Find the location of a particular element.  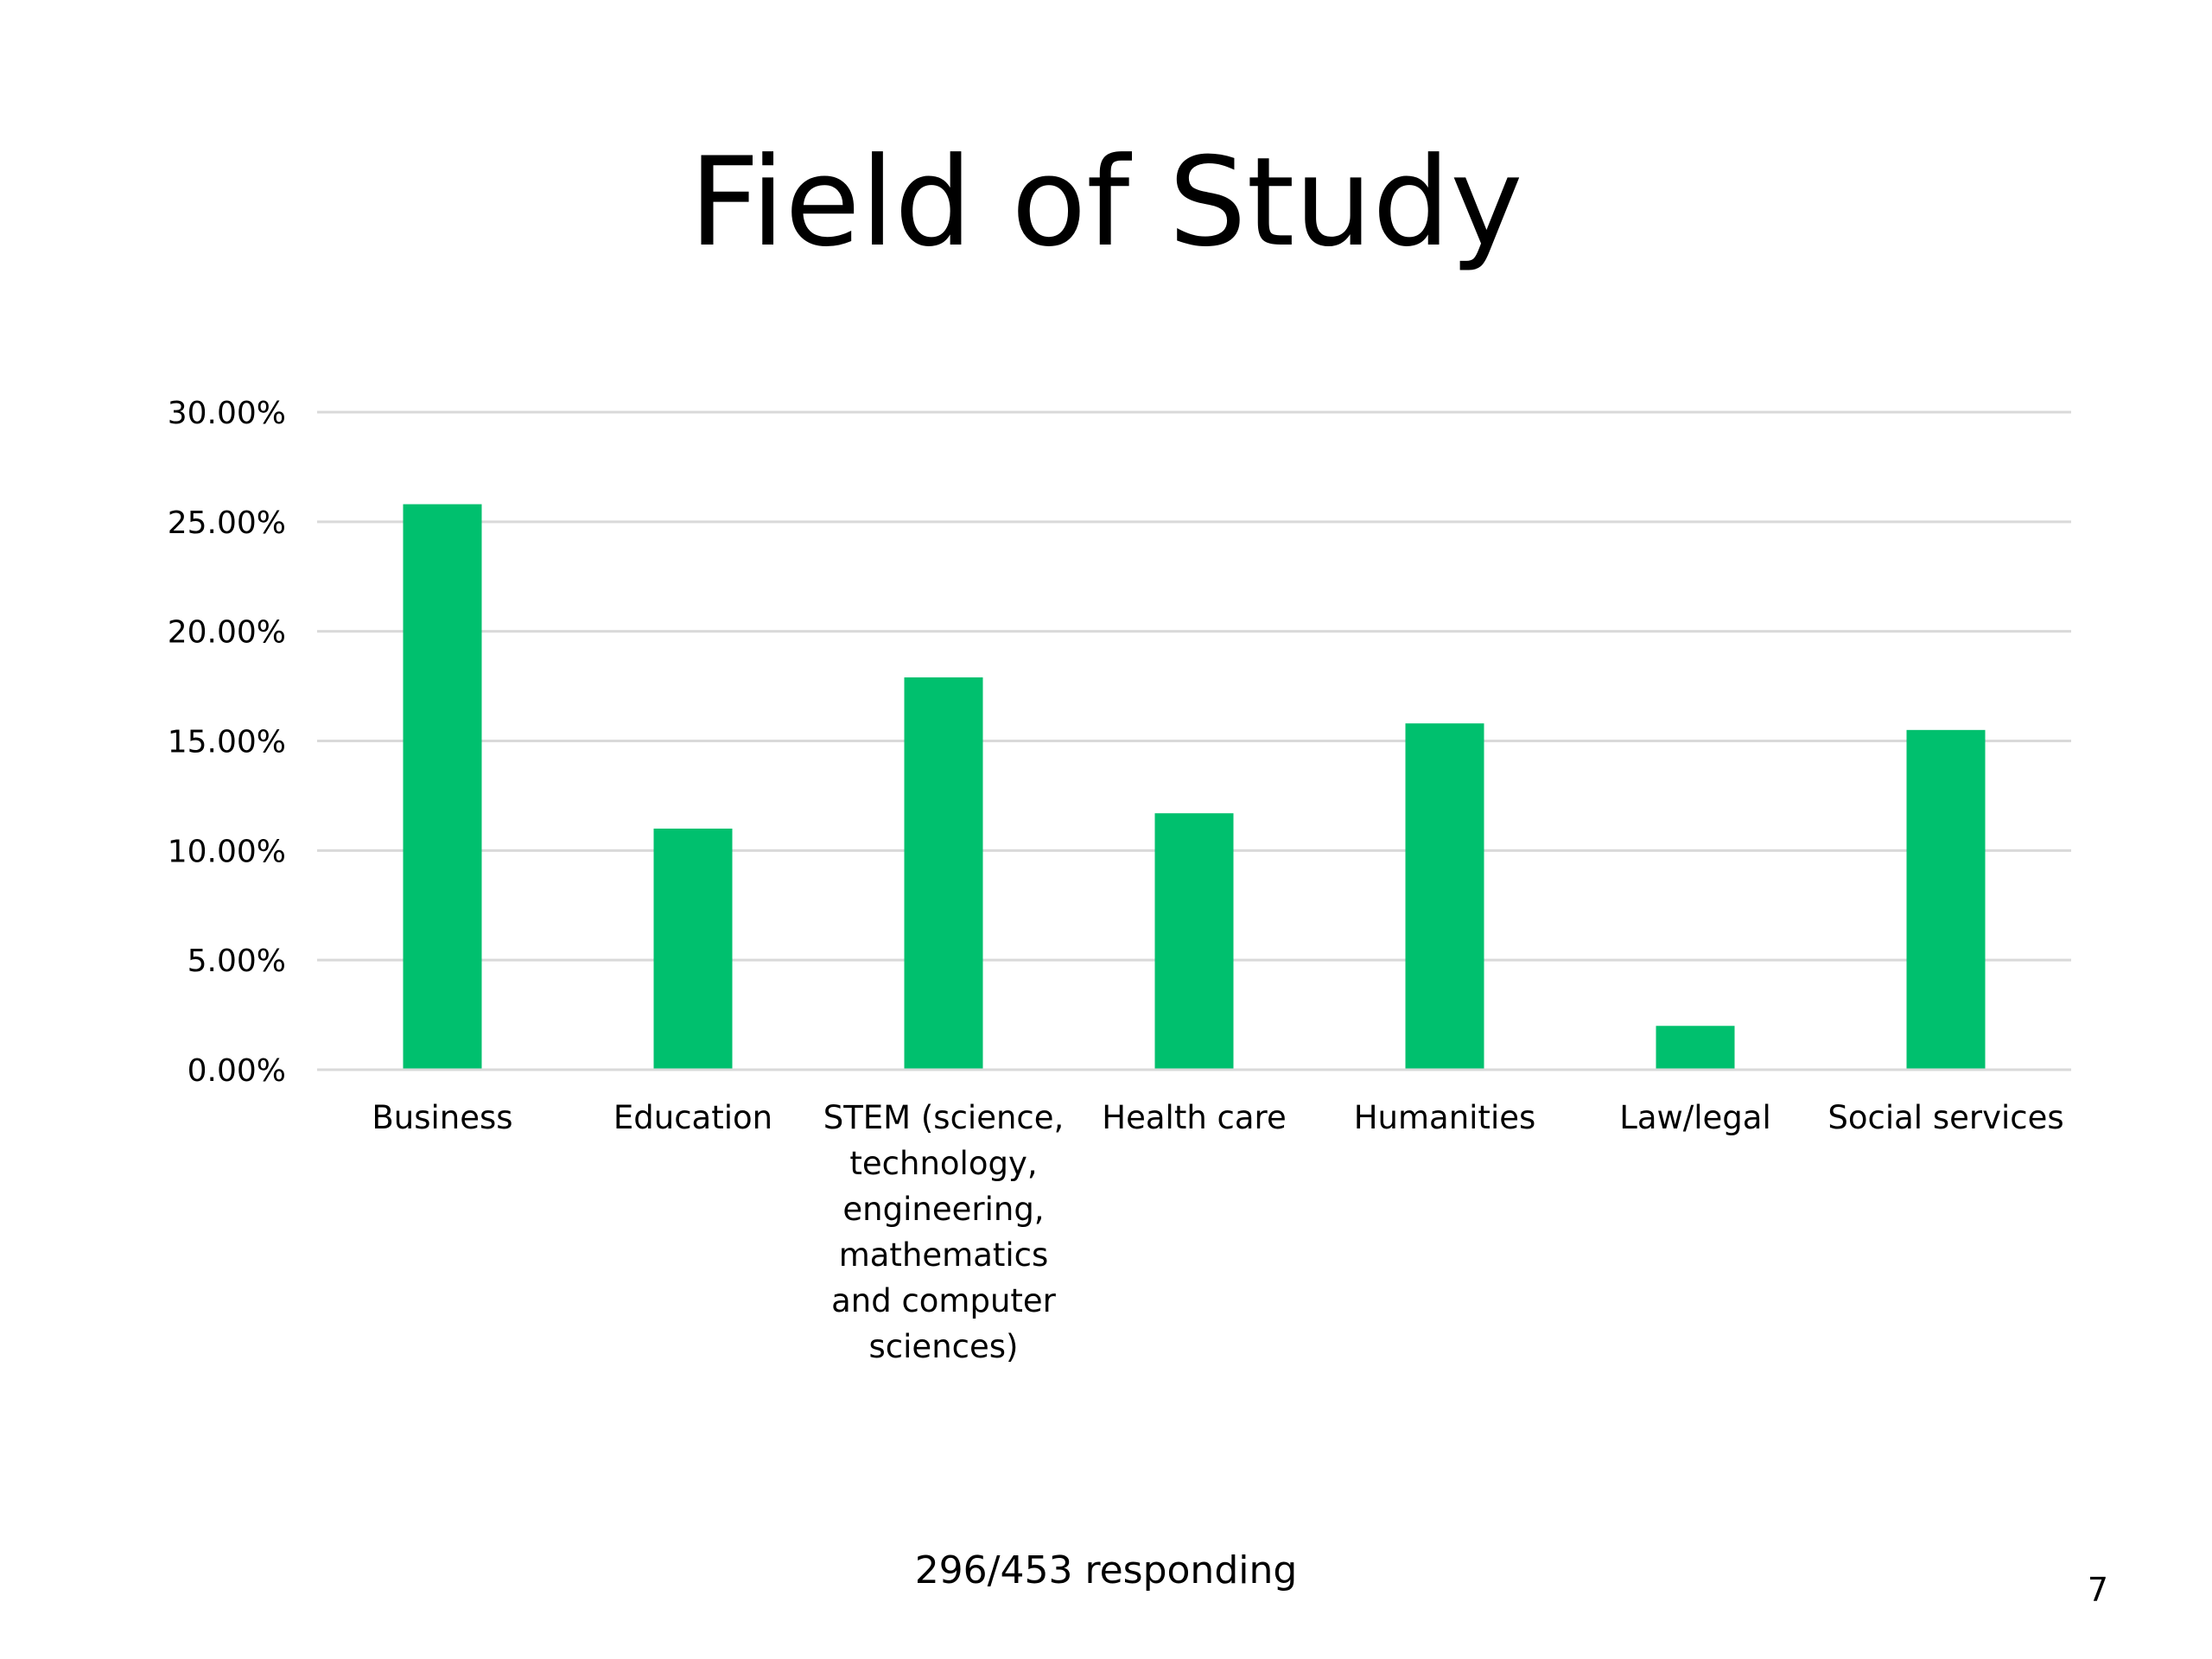

y-tick-label: 5.00% is located at coordinates (237, 961).